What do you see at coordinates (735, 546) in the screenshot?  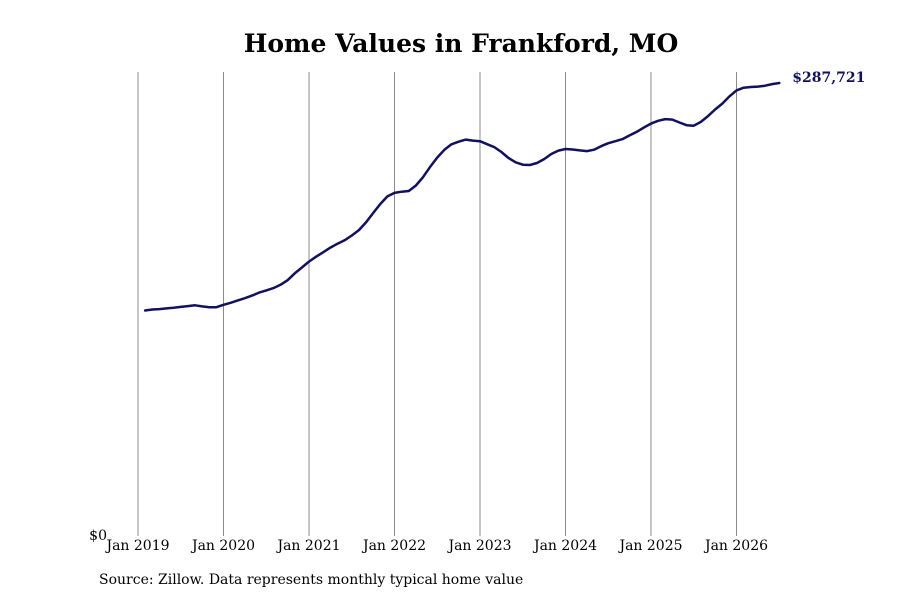 I see `x-tick-label: Jan 2026` at bounding box center [735, 546].